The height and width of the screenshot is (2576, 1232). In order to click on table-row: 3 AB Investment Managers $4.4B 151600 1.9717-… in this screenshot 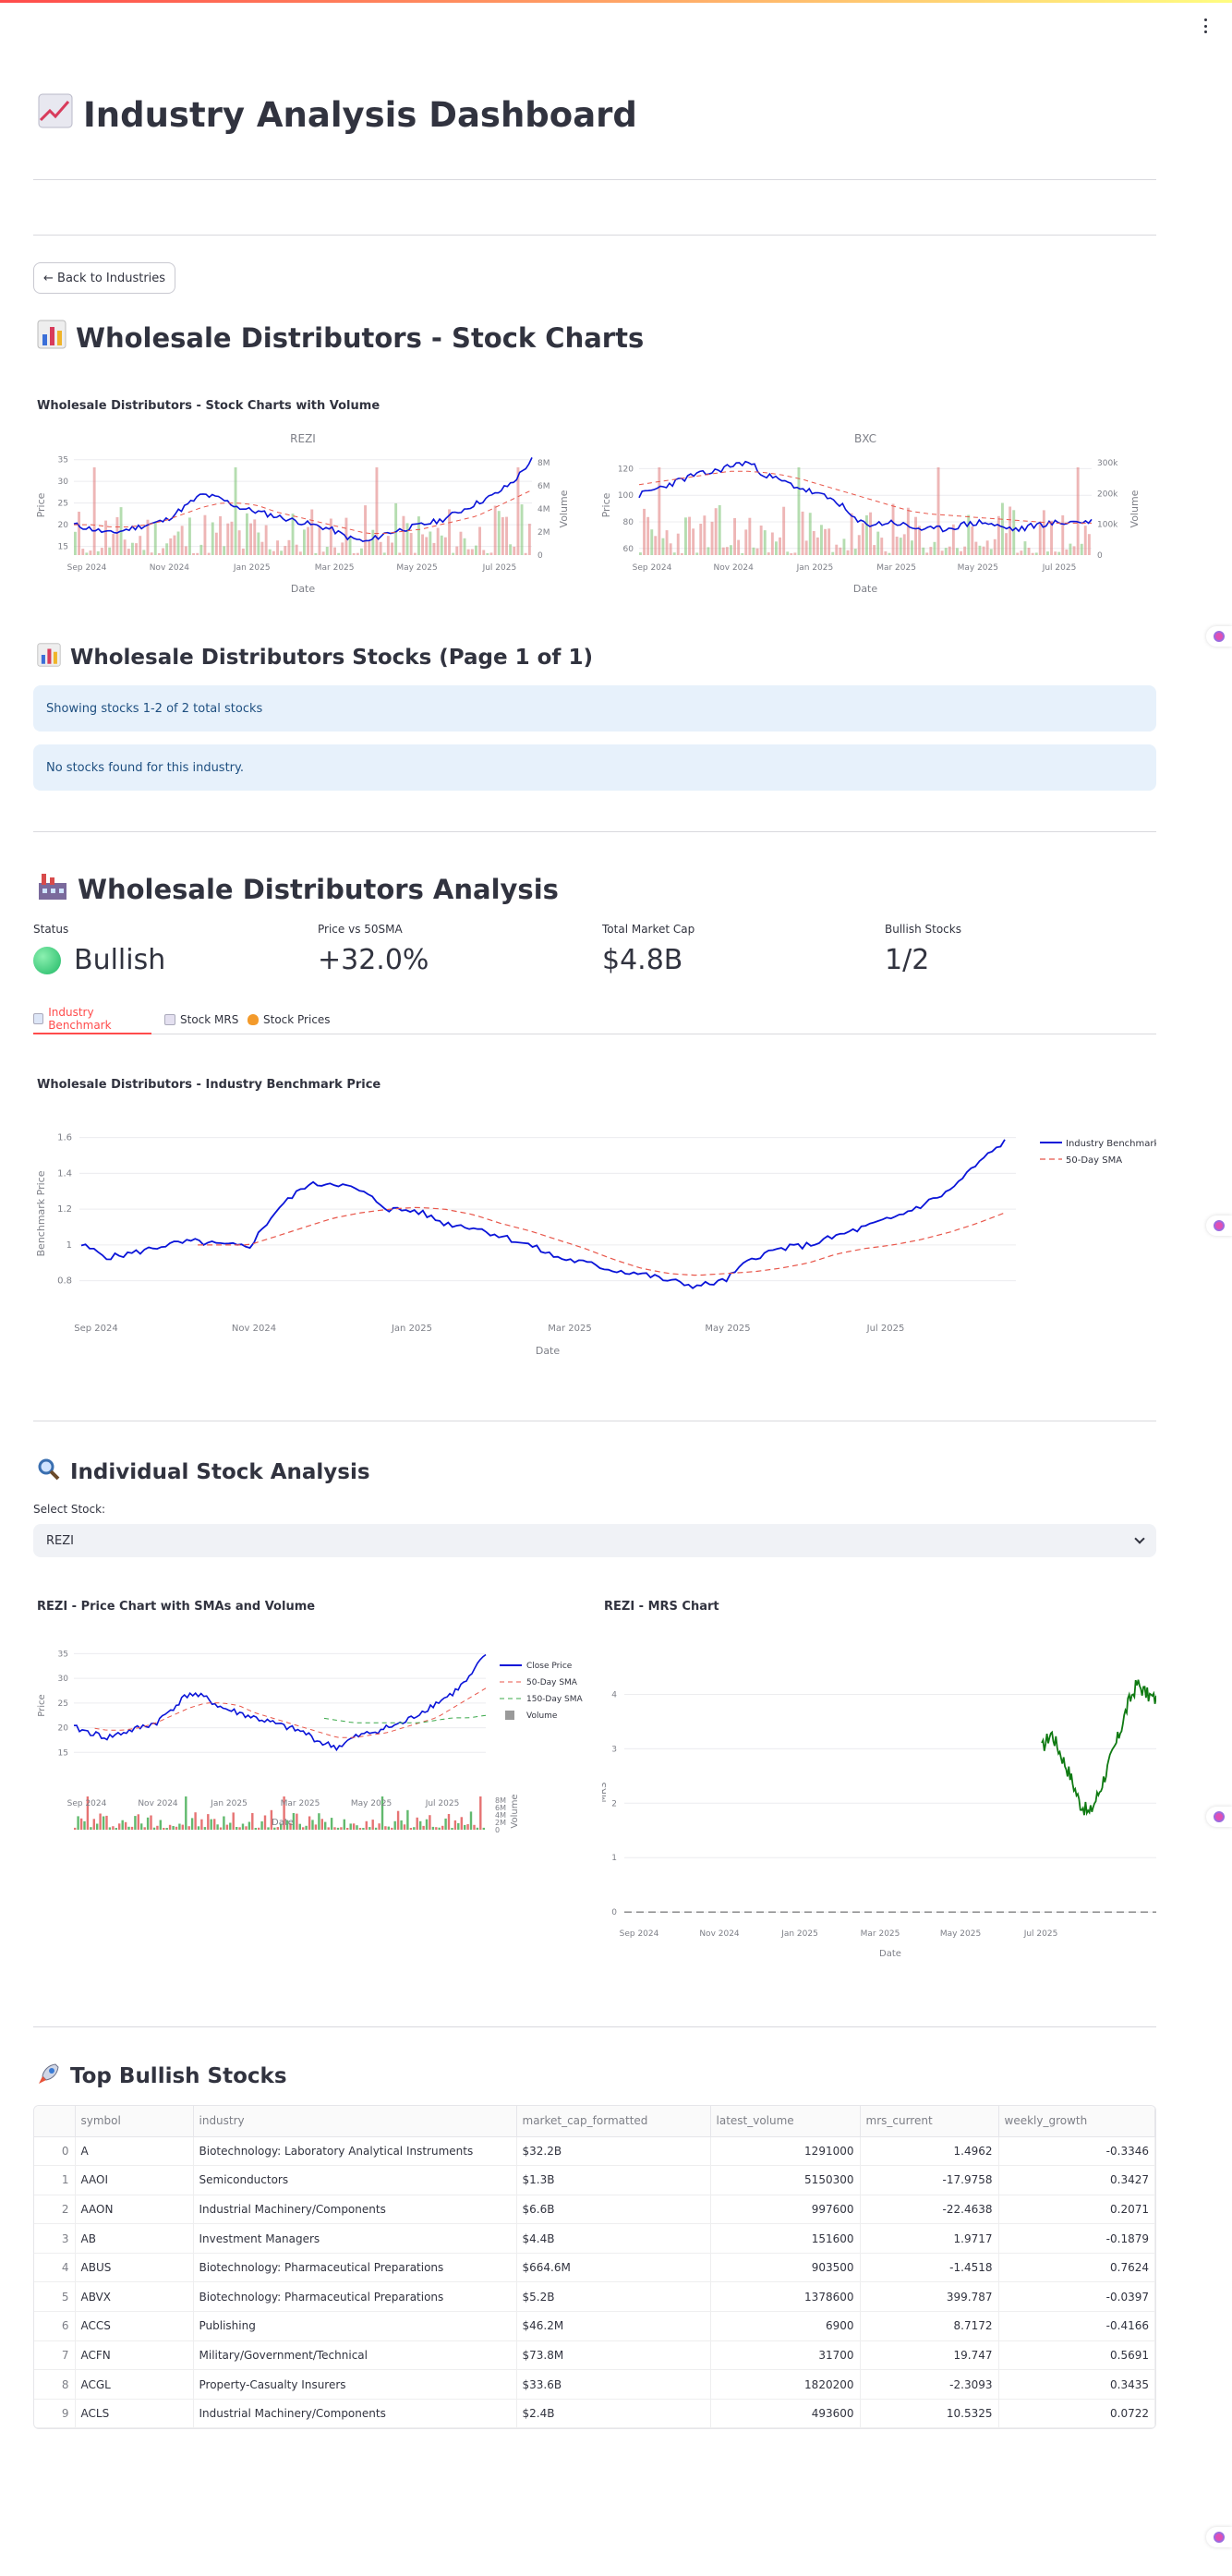, I will do `click(594, 2238)`.